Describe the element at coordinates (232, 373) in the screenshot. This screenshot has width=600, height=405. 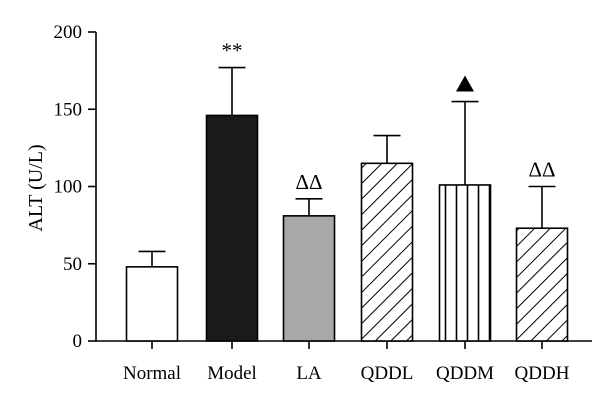
I see `x-tick-label-model: Model` at that location.